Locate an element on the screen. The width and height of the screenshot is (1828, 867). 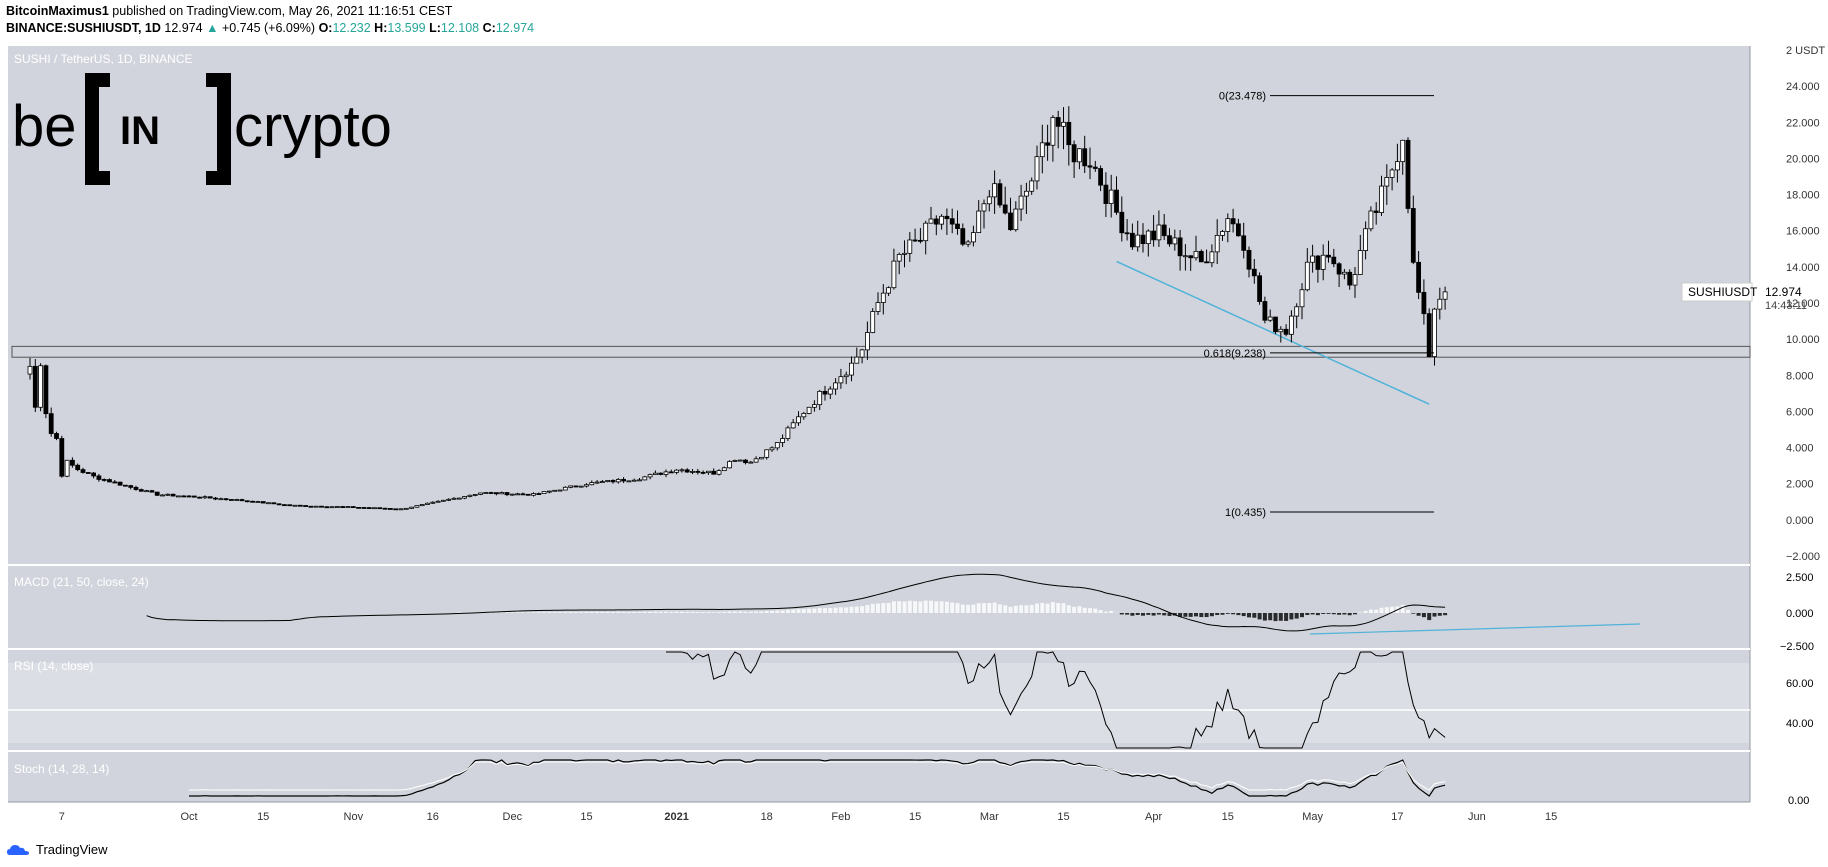
price-tick-label: 20.000 is located at coordinates (1803, 159).